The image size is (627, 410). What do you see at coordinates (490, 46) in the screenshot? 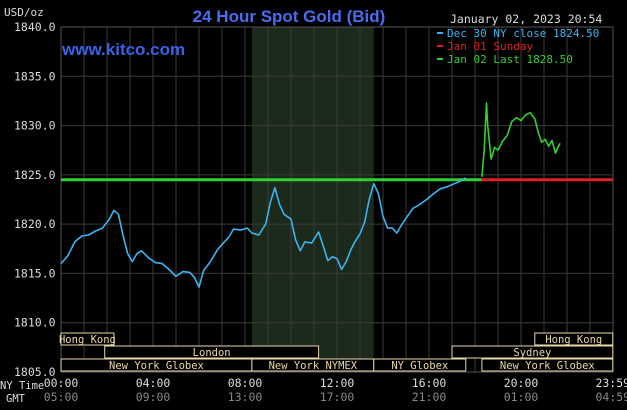
I see `legend-item: Jan 01 Sunday` at bounding box center [490, 46].